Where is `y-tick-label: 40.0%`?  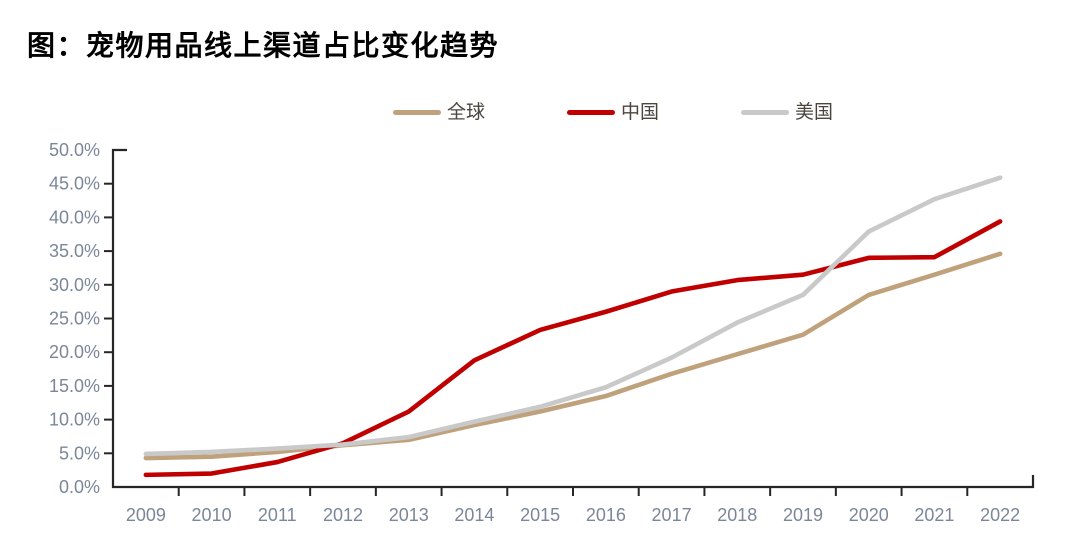
y-tick-label: 40.0% is located at coordinates (74, 217).